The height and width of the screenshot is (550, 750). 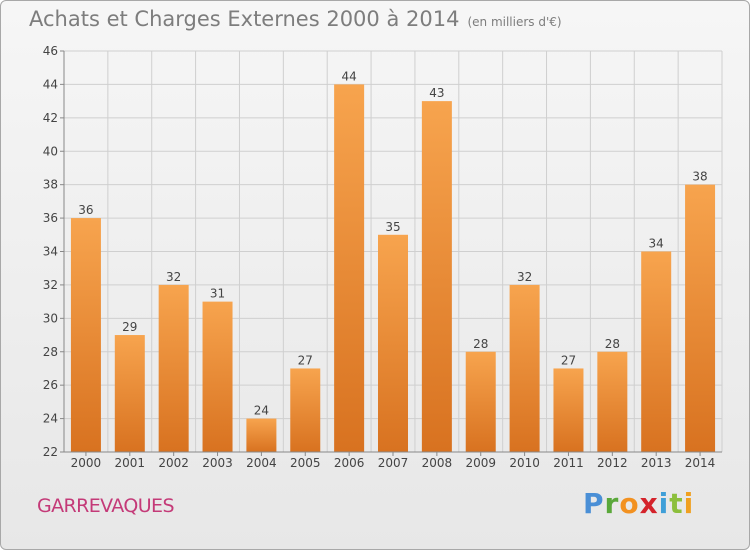 What do you see at coordinates (348, 76) in the screenshot?
I see `data-label-2006: 44` at bounding box center [348, 76].